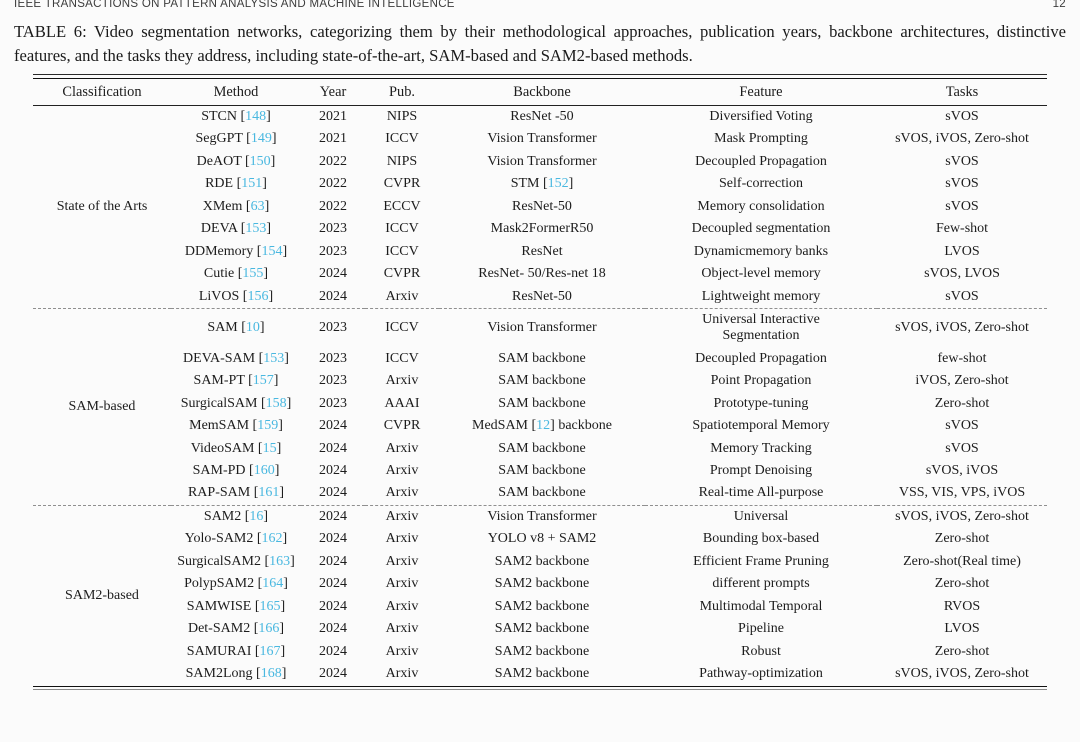 The height and width of the screenshot is (742, 1080). What do you see at coordinates (761, 184) in the screenshot?
I see `feature-cell: Self-correction` at bounding box center [761, 184].